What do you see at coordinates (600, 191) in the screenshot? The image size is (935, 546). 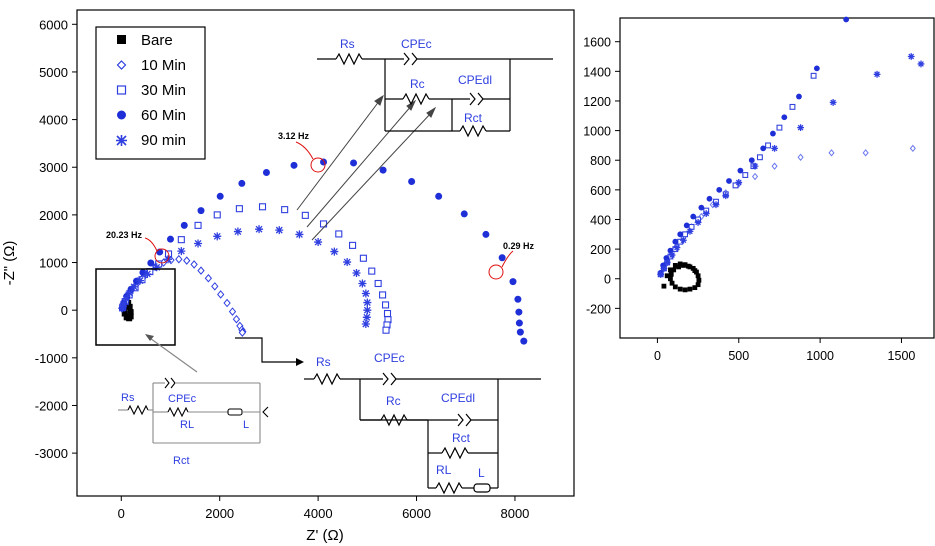 I see `inset-y-tick-label: 600` at bounding box center [600, 191].